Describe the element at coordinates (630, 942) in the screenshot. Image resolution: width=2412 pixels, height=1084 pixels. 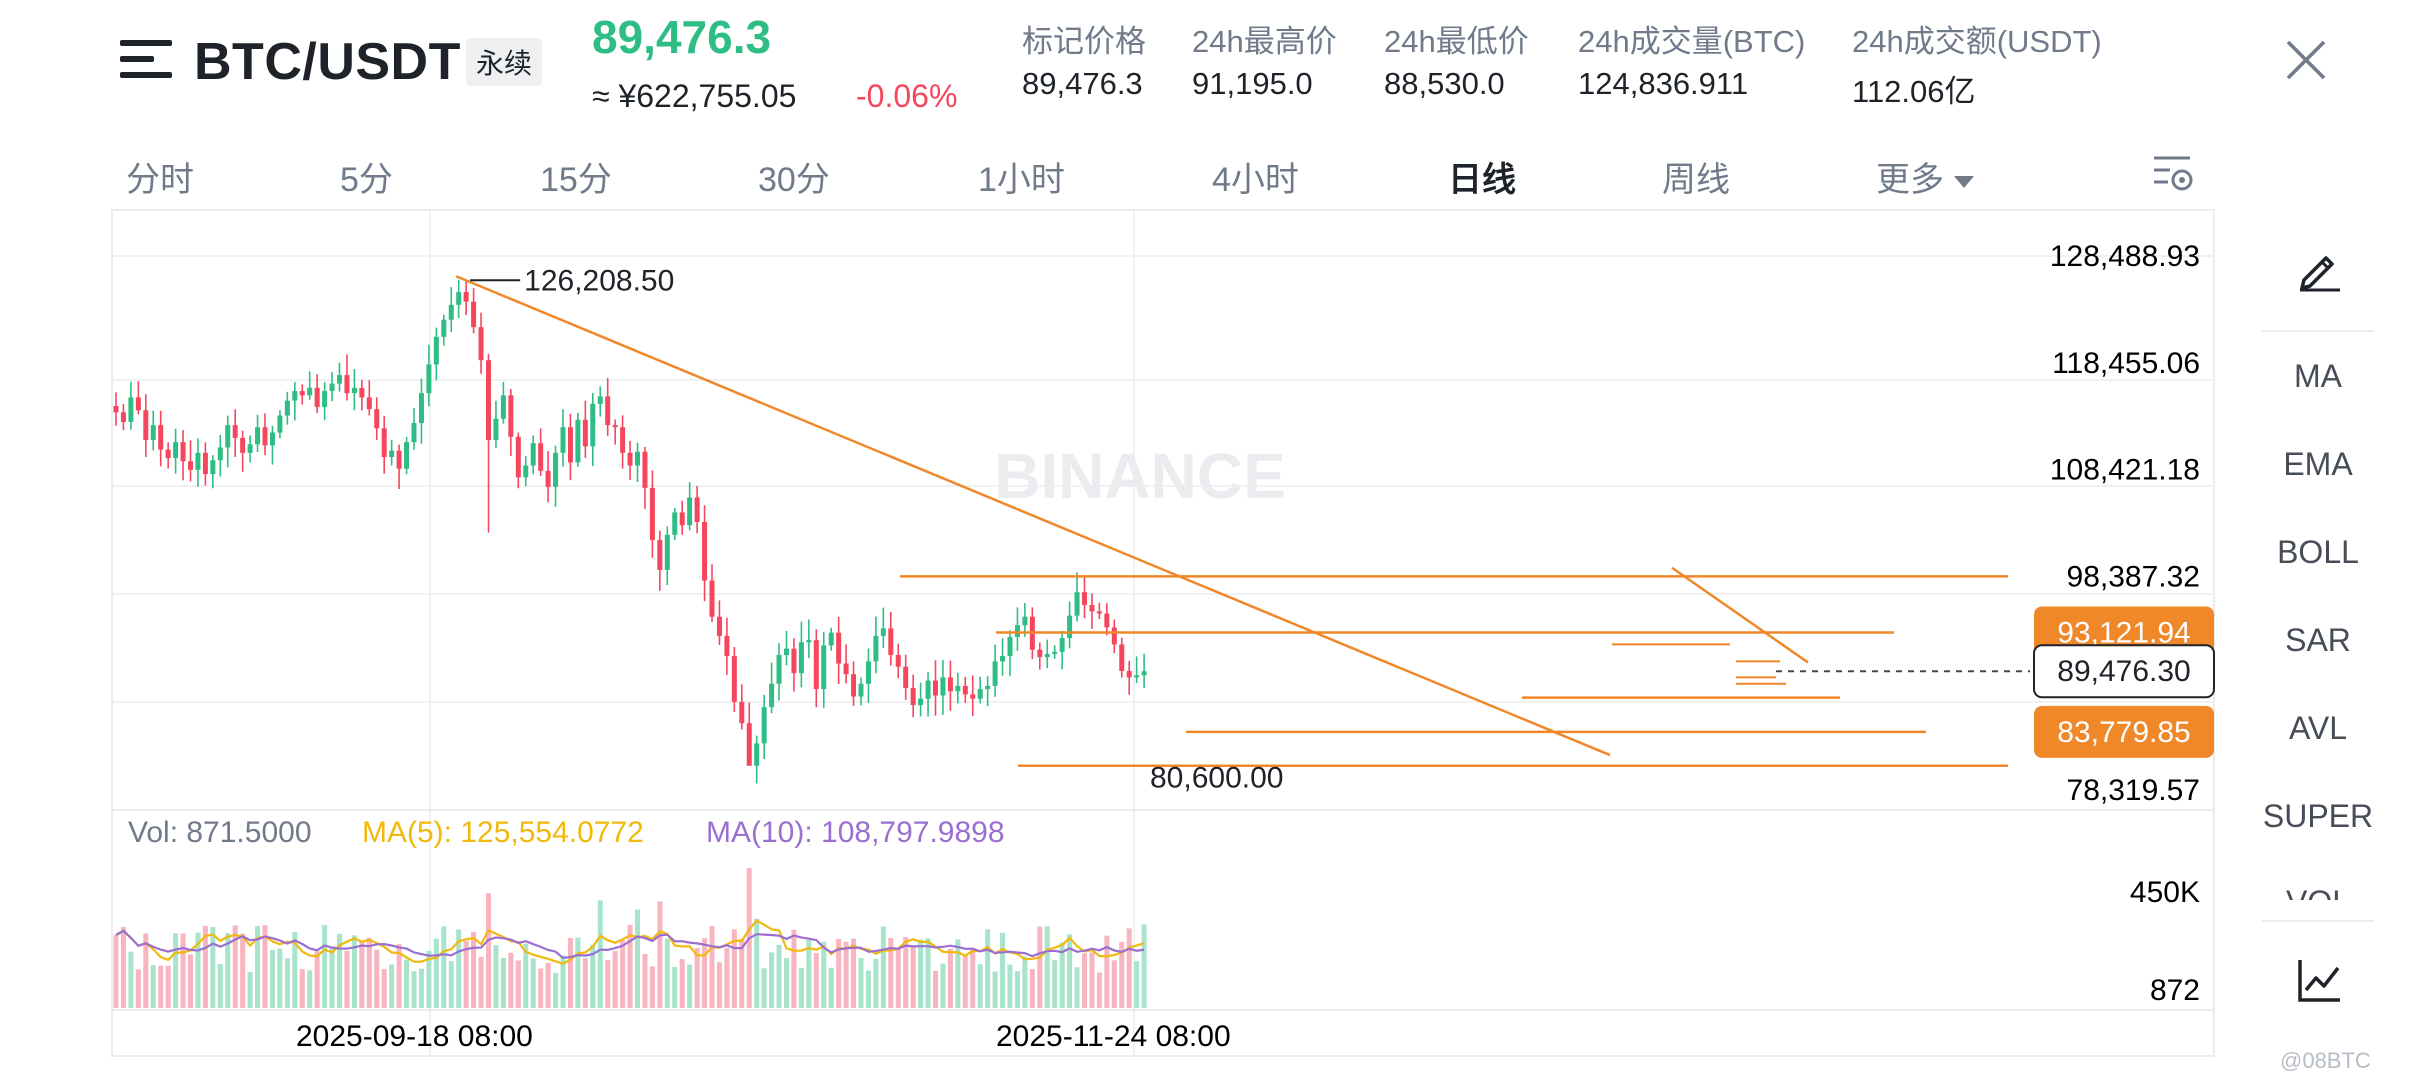
I see `volume-ma5-line` at that location.